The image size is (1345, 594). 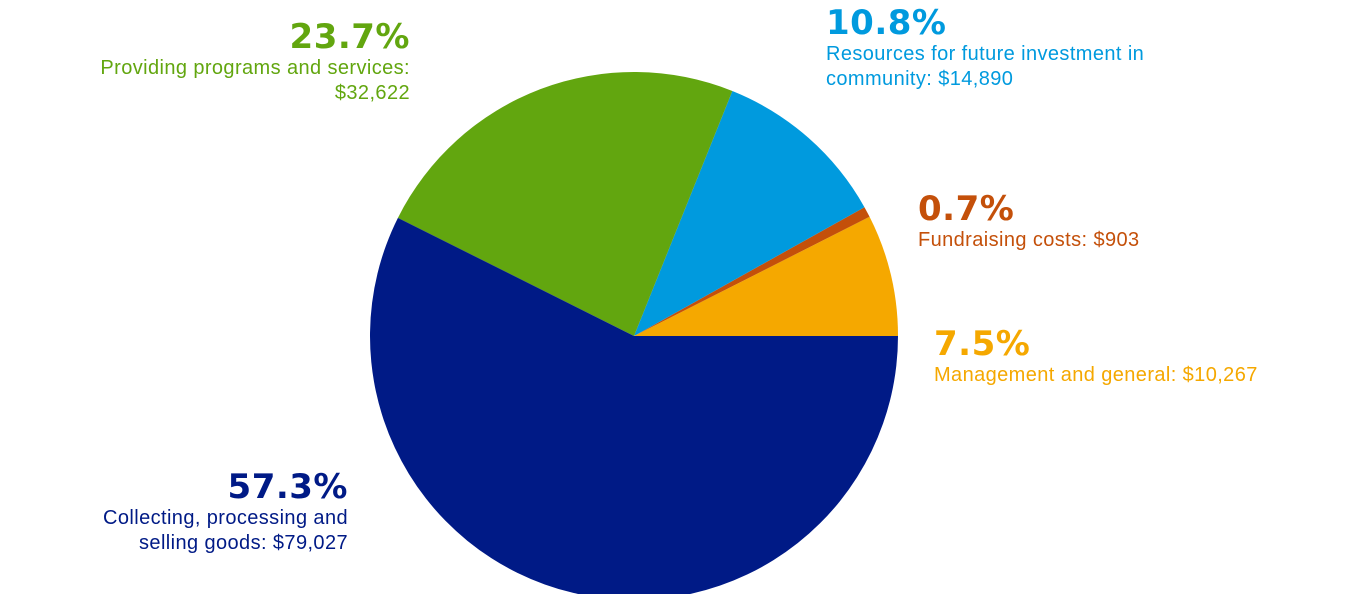 What do you see at coordinates (287, 487) in the screenshot?
I see `goods-percent-label: 57.3%` at bounding box center [287, 487].